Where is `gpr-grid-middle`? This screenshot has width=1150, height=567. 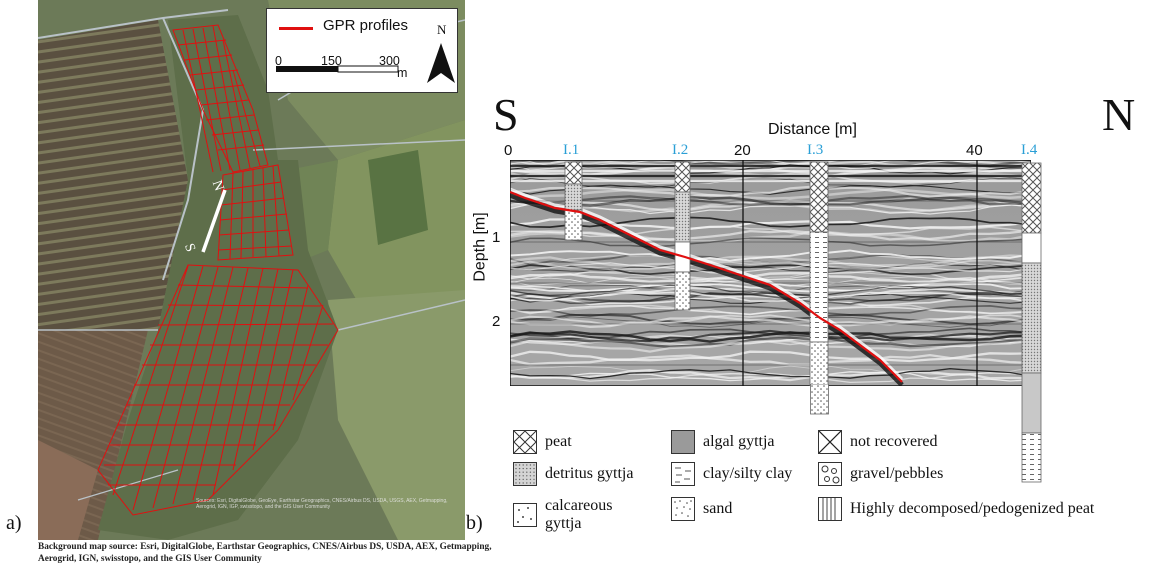
gpr-grid-middle is located at coordinates (255, 212).